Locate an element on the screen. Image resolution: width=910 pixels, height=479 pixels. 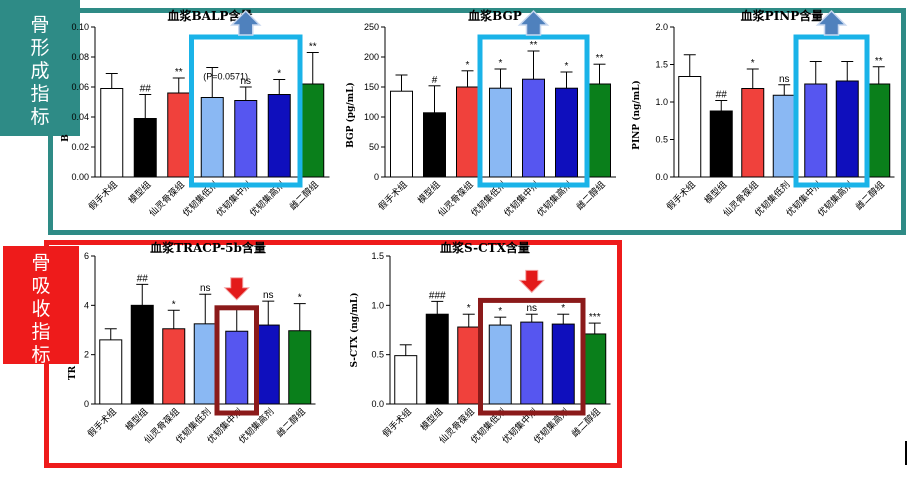
y-tick-label: 0.06 is located at coordinates (80, 87).